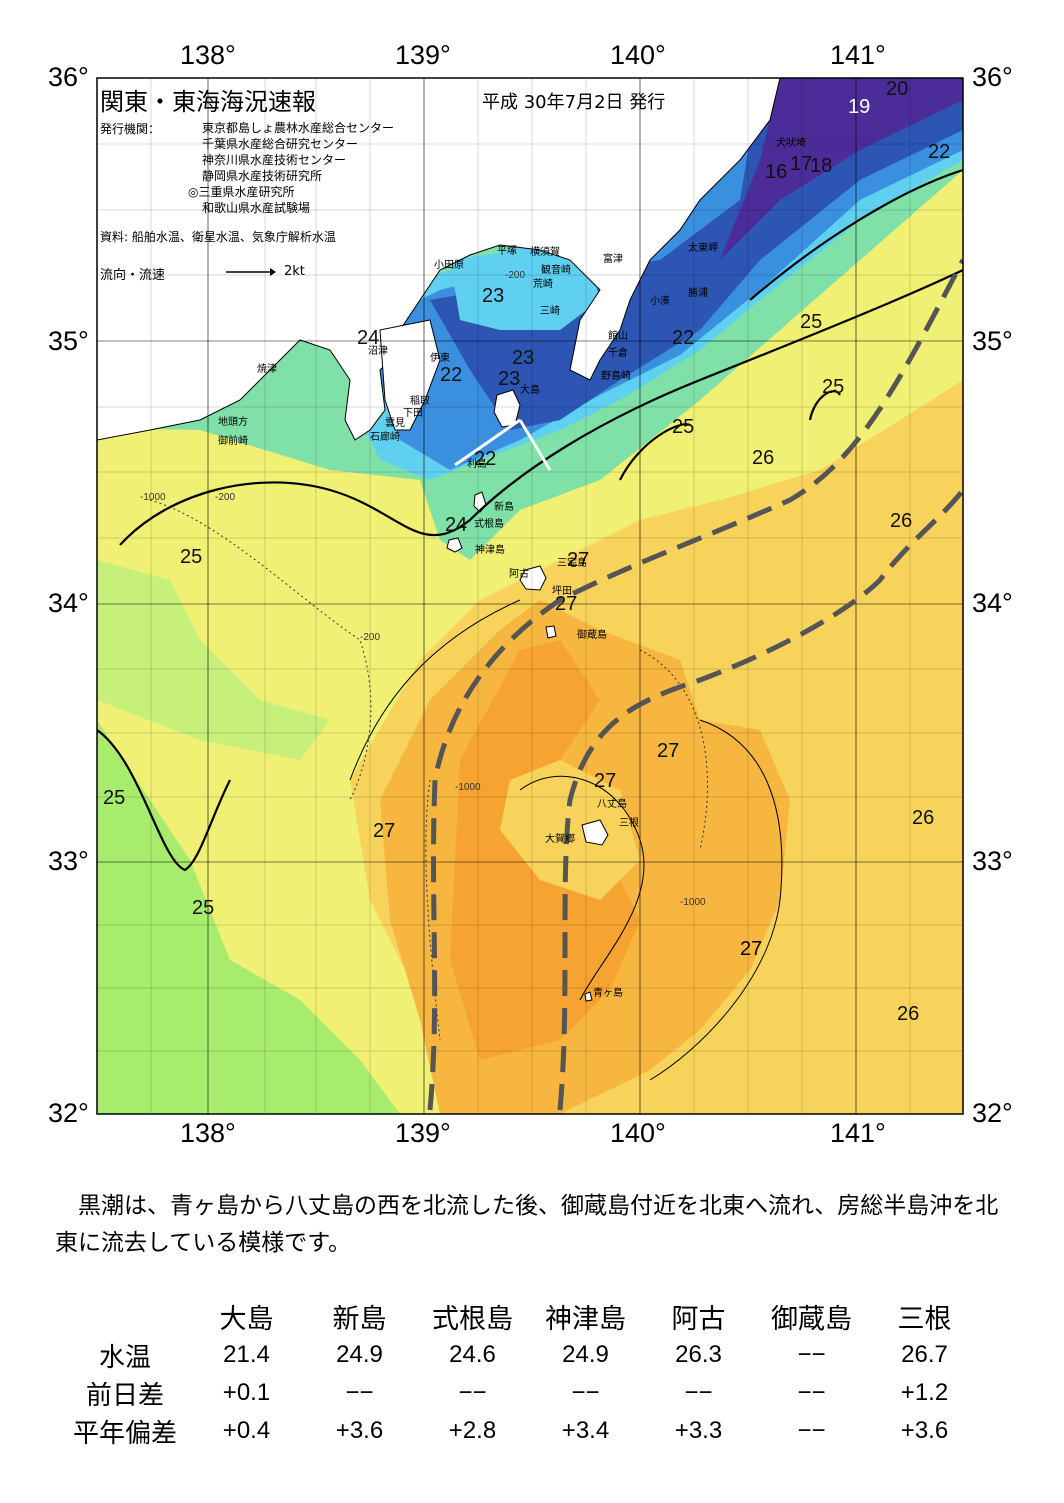 The width and height of the screenshot is (1064, 1503). Describe the element at coordinates (503, 444) in the screenshot. I see `current-vectors` at that location.